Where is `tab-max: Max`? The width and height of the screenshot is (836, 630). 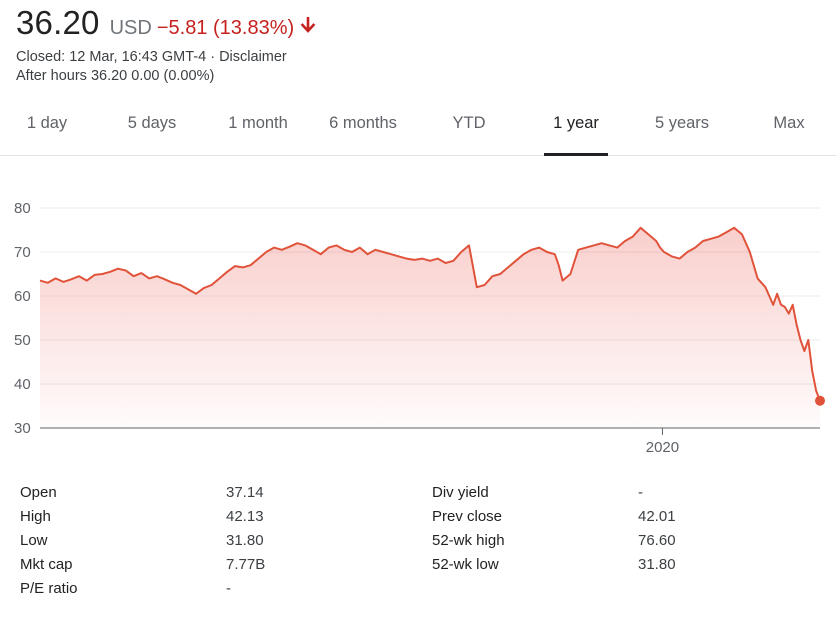 tab-max: Max is located at coordinates (789, 123).